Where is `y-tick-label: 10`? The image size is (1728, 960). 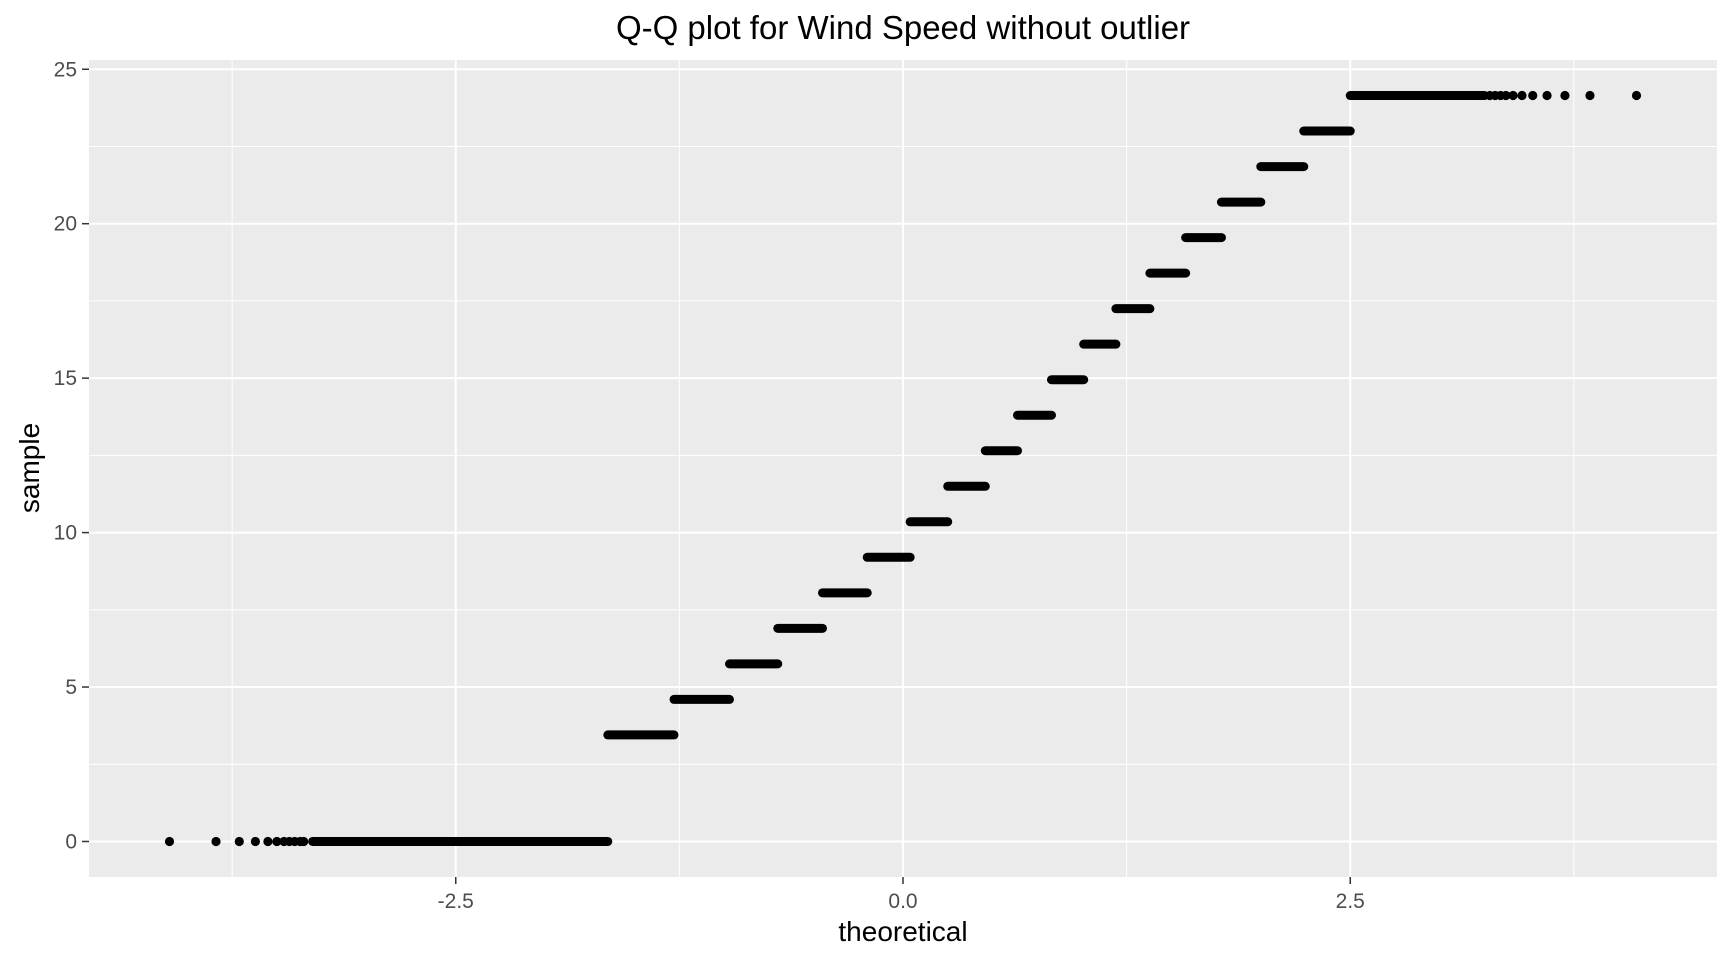 y-tick-label: 10 is located at coordinates (65, 533).